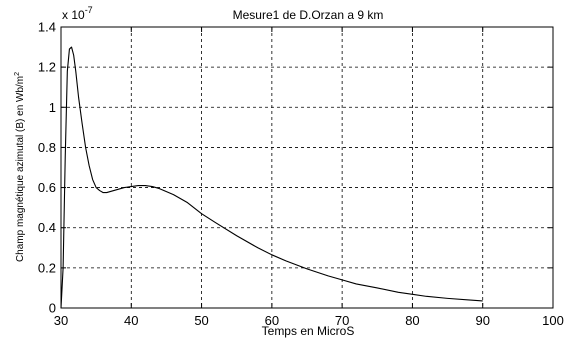  Describe the element at coordinates (47, 187) in the screenshot. I see `y-tick-label: 0.6` at that location.